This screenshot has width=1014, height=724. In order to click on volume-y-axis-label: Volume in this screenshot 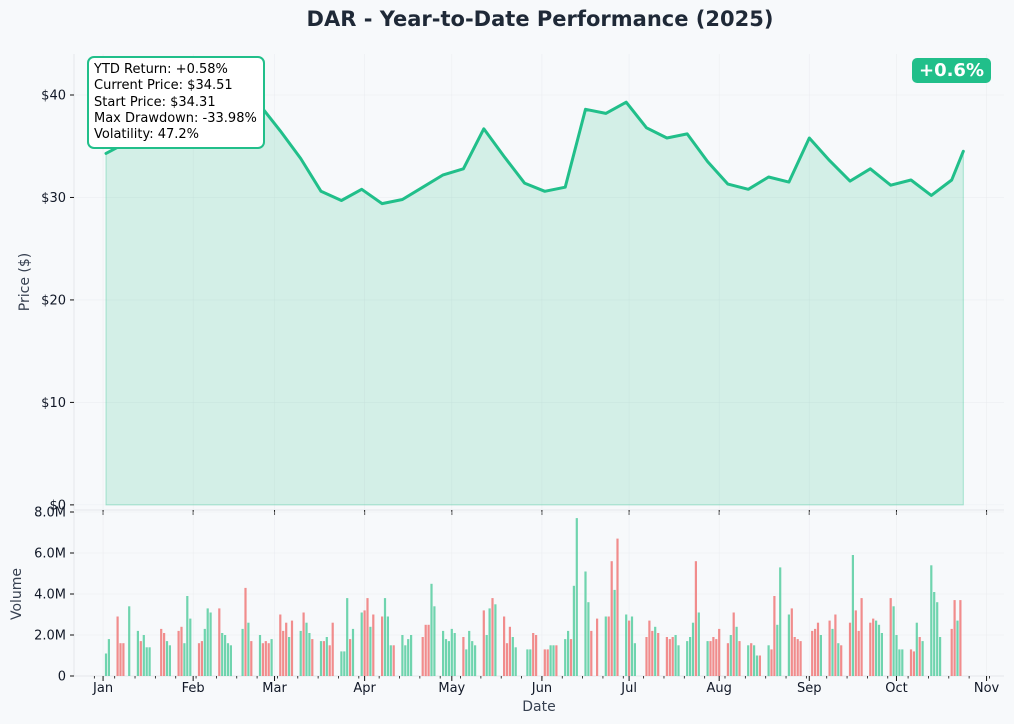, I will do `click(17, 594)`.